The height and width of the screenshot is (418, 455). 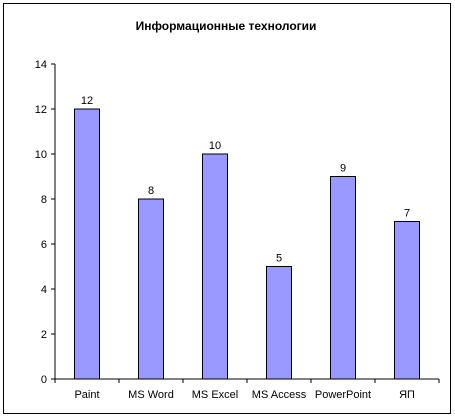 I want to click on data-label: 12, so click(x=87, y=101).